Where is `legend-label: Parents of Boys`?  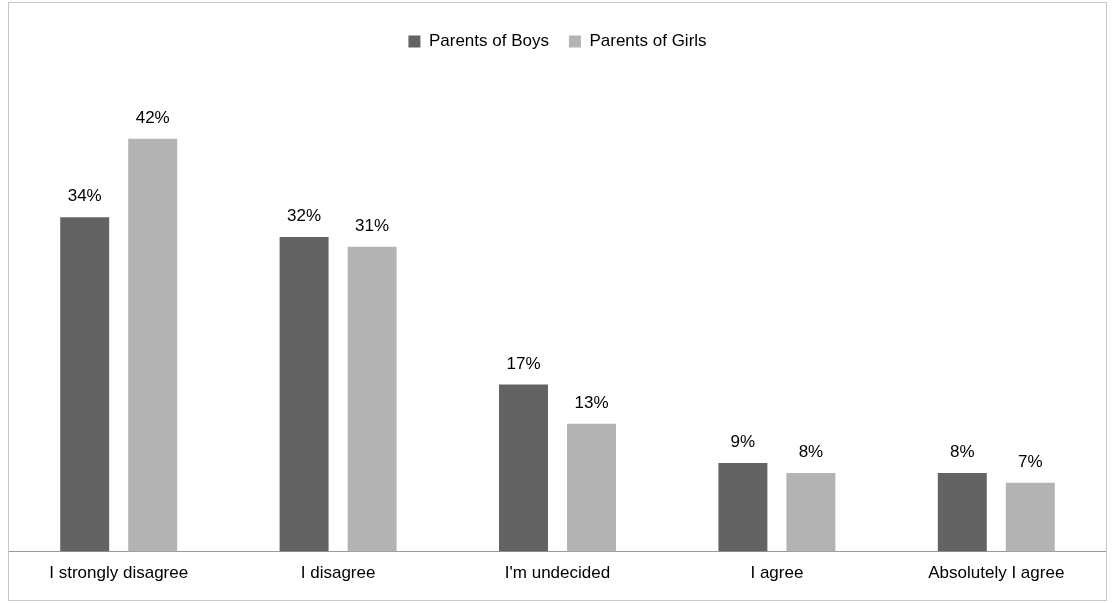
legend-label: Parents of Boys is located at coordinates (488, 41).